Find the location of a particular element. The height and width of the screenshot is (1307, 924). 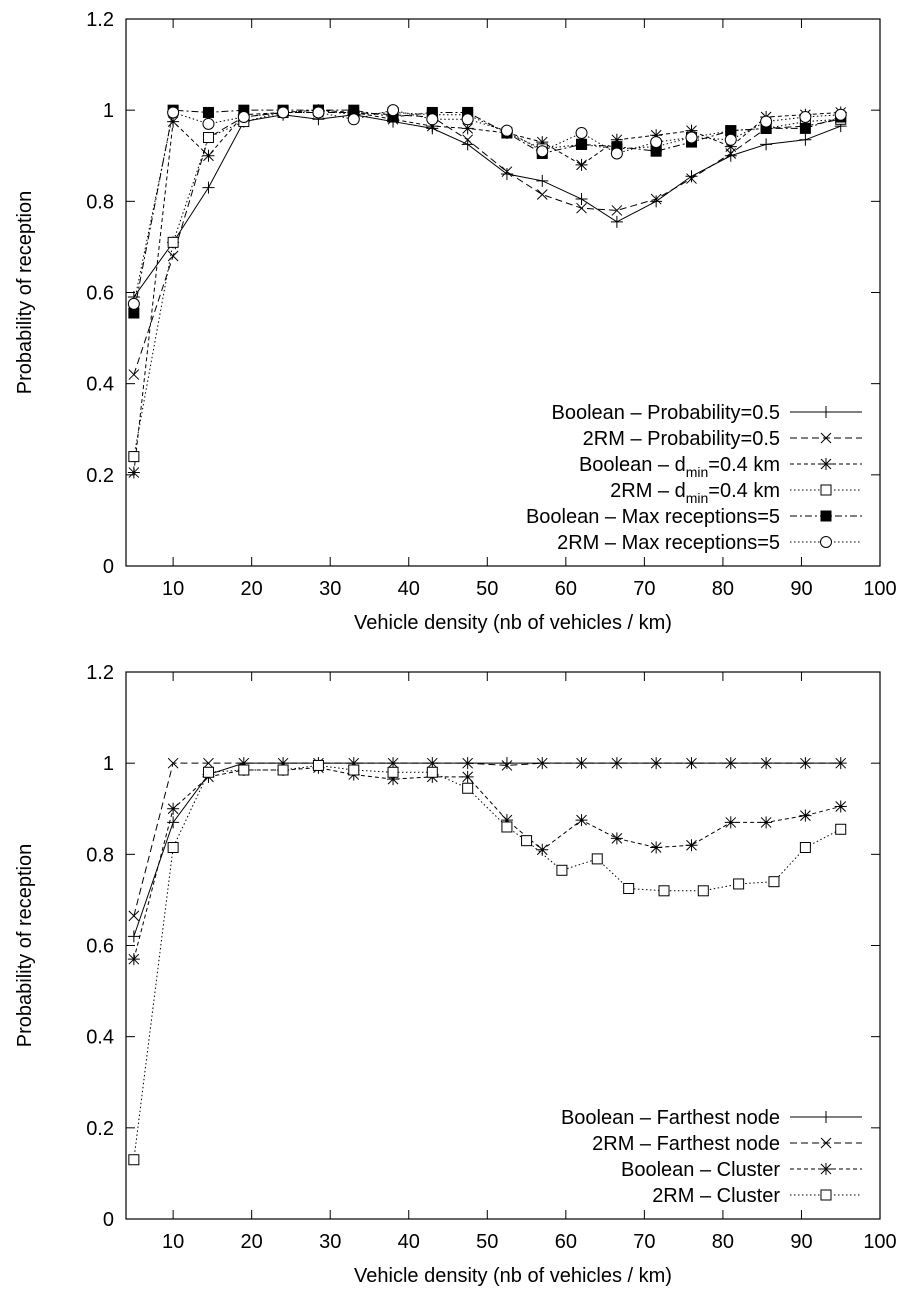

legend-label: Boolean – dmin=0.4 km is located at coordinates (679, 467).